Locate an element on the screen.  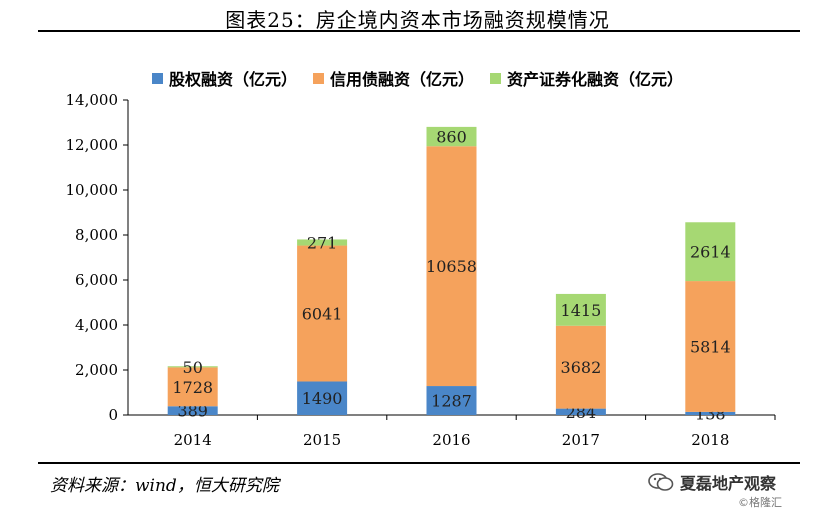
legend-item: 资产证券化融资（亿元） is located at coordinates (586, 78).